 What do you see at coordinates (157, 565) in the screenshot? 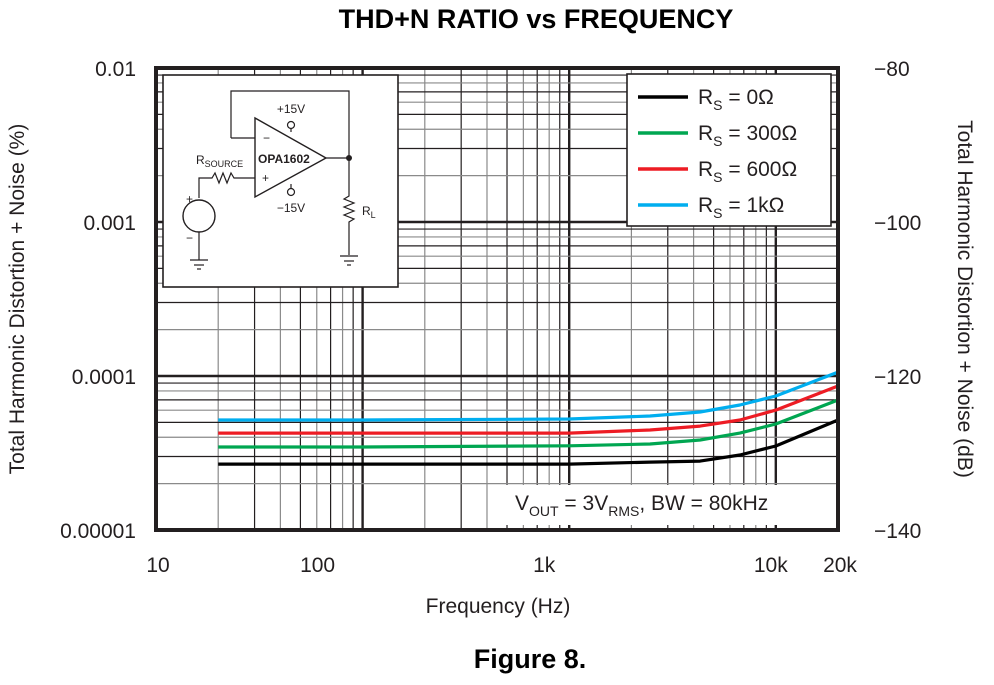
I see `x-tick-label: 10` at bounding box center [157, 565].